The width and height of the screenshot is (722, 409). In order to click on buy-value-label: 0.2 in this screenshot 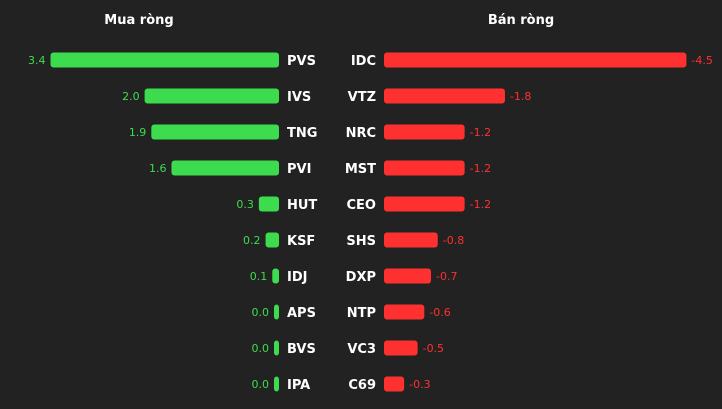, I will do `click(252, 240)`.